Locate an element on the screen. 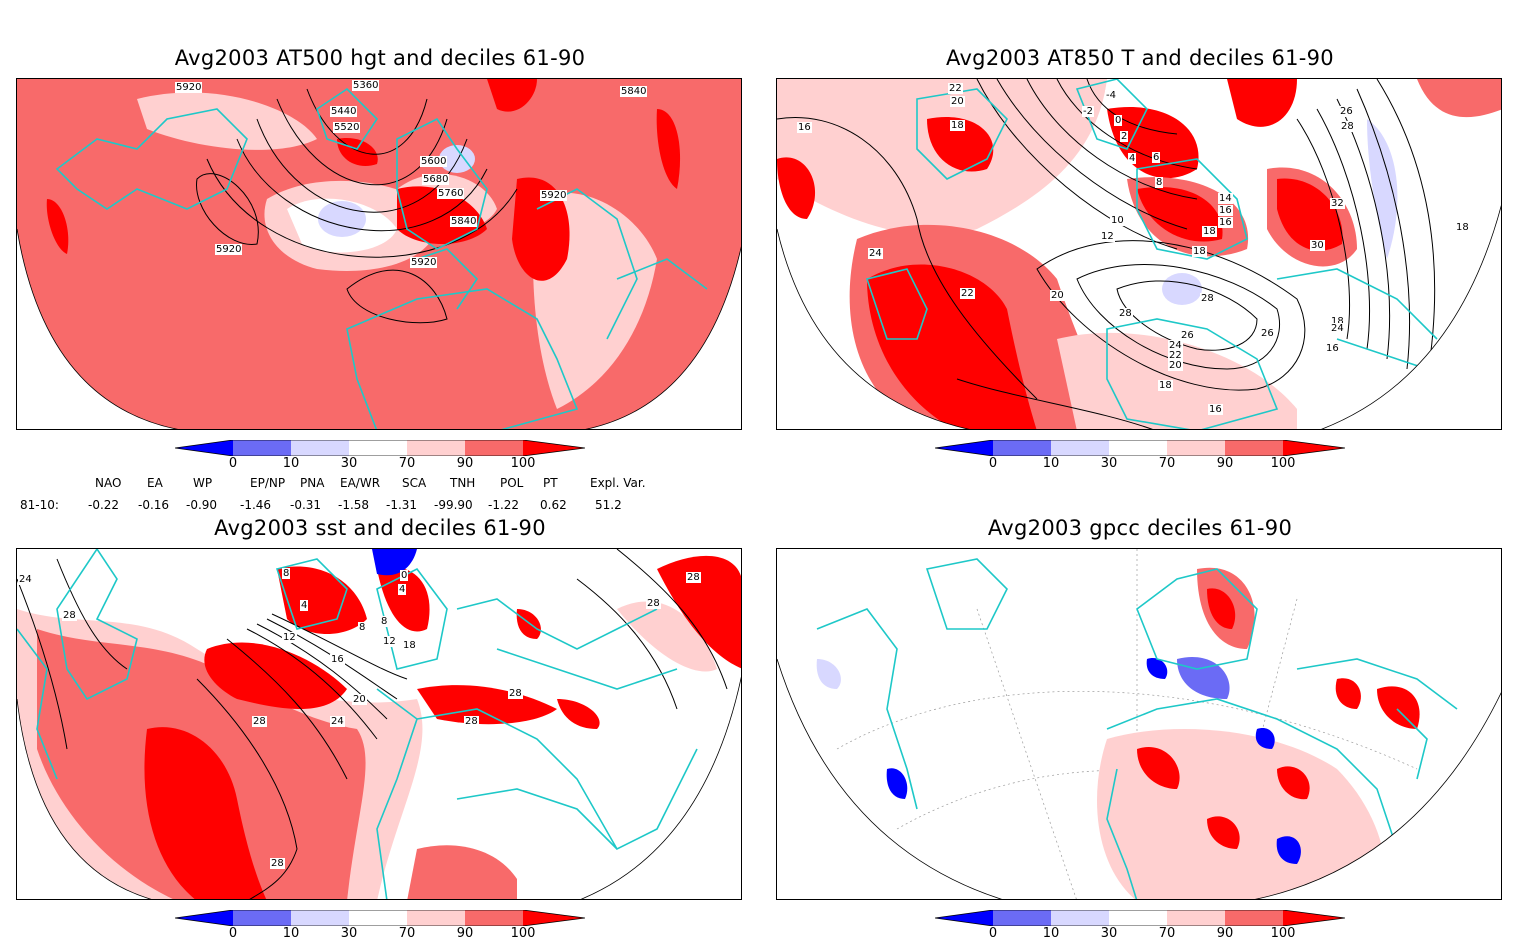 The image size is (1520, 944). index-header: EP/NP is located at coordinates (268, 483).